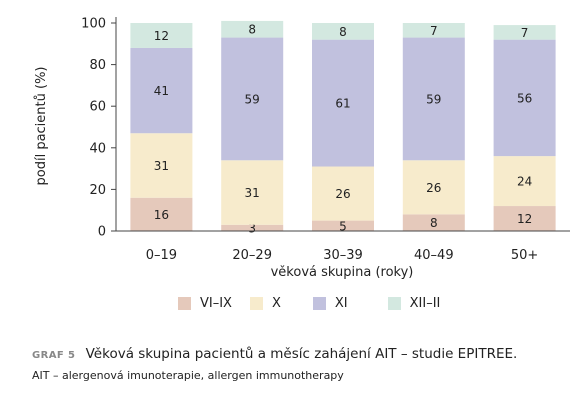 This screenshot has width=573, height=415. I want to click on bar-value-label: 61, so click(342, 104).